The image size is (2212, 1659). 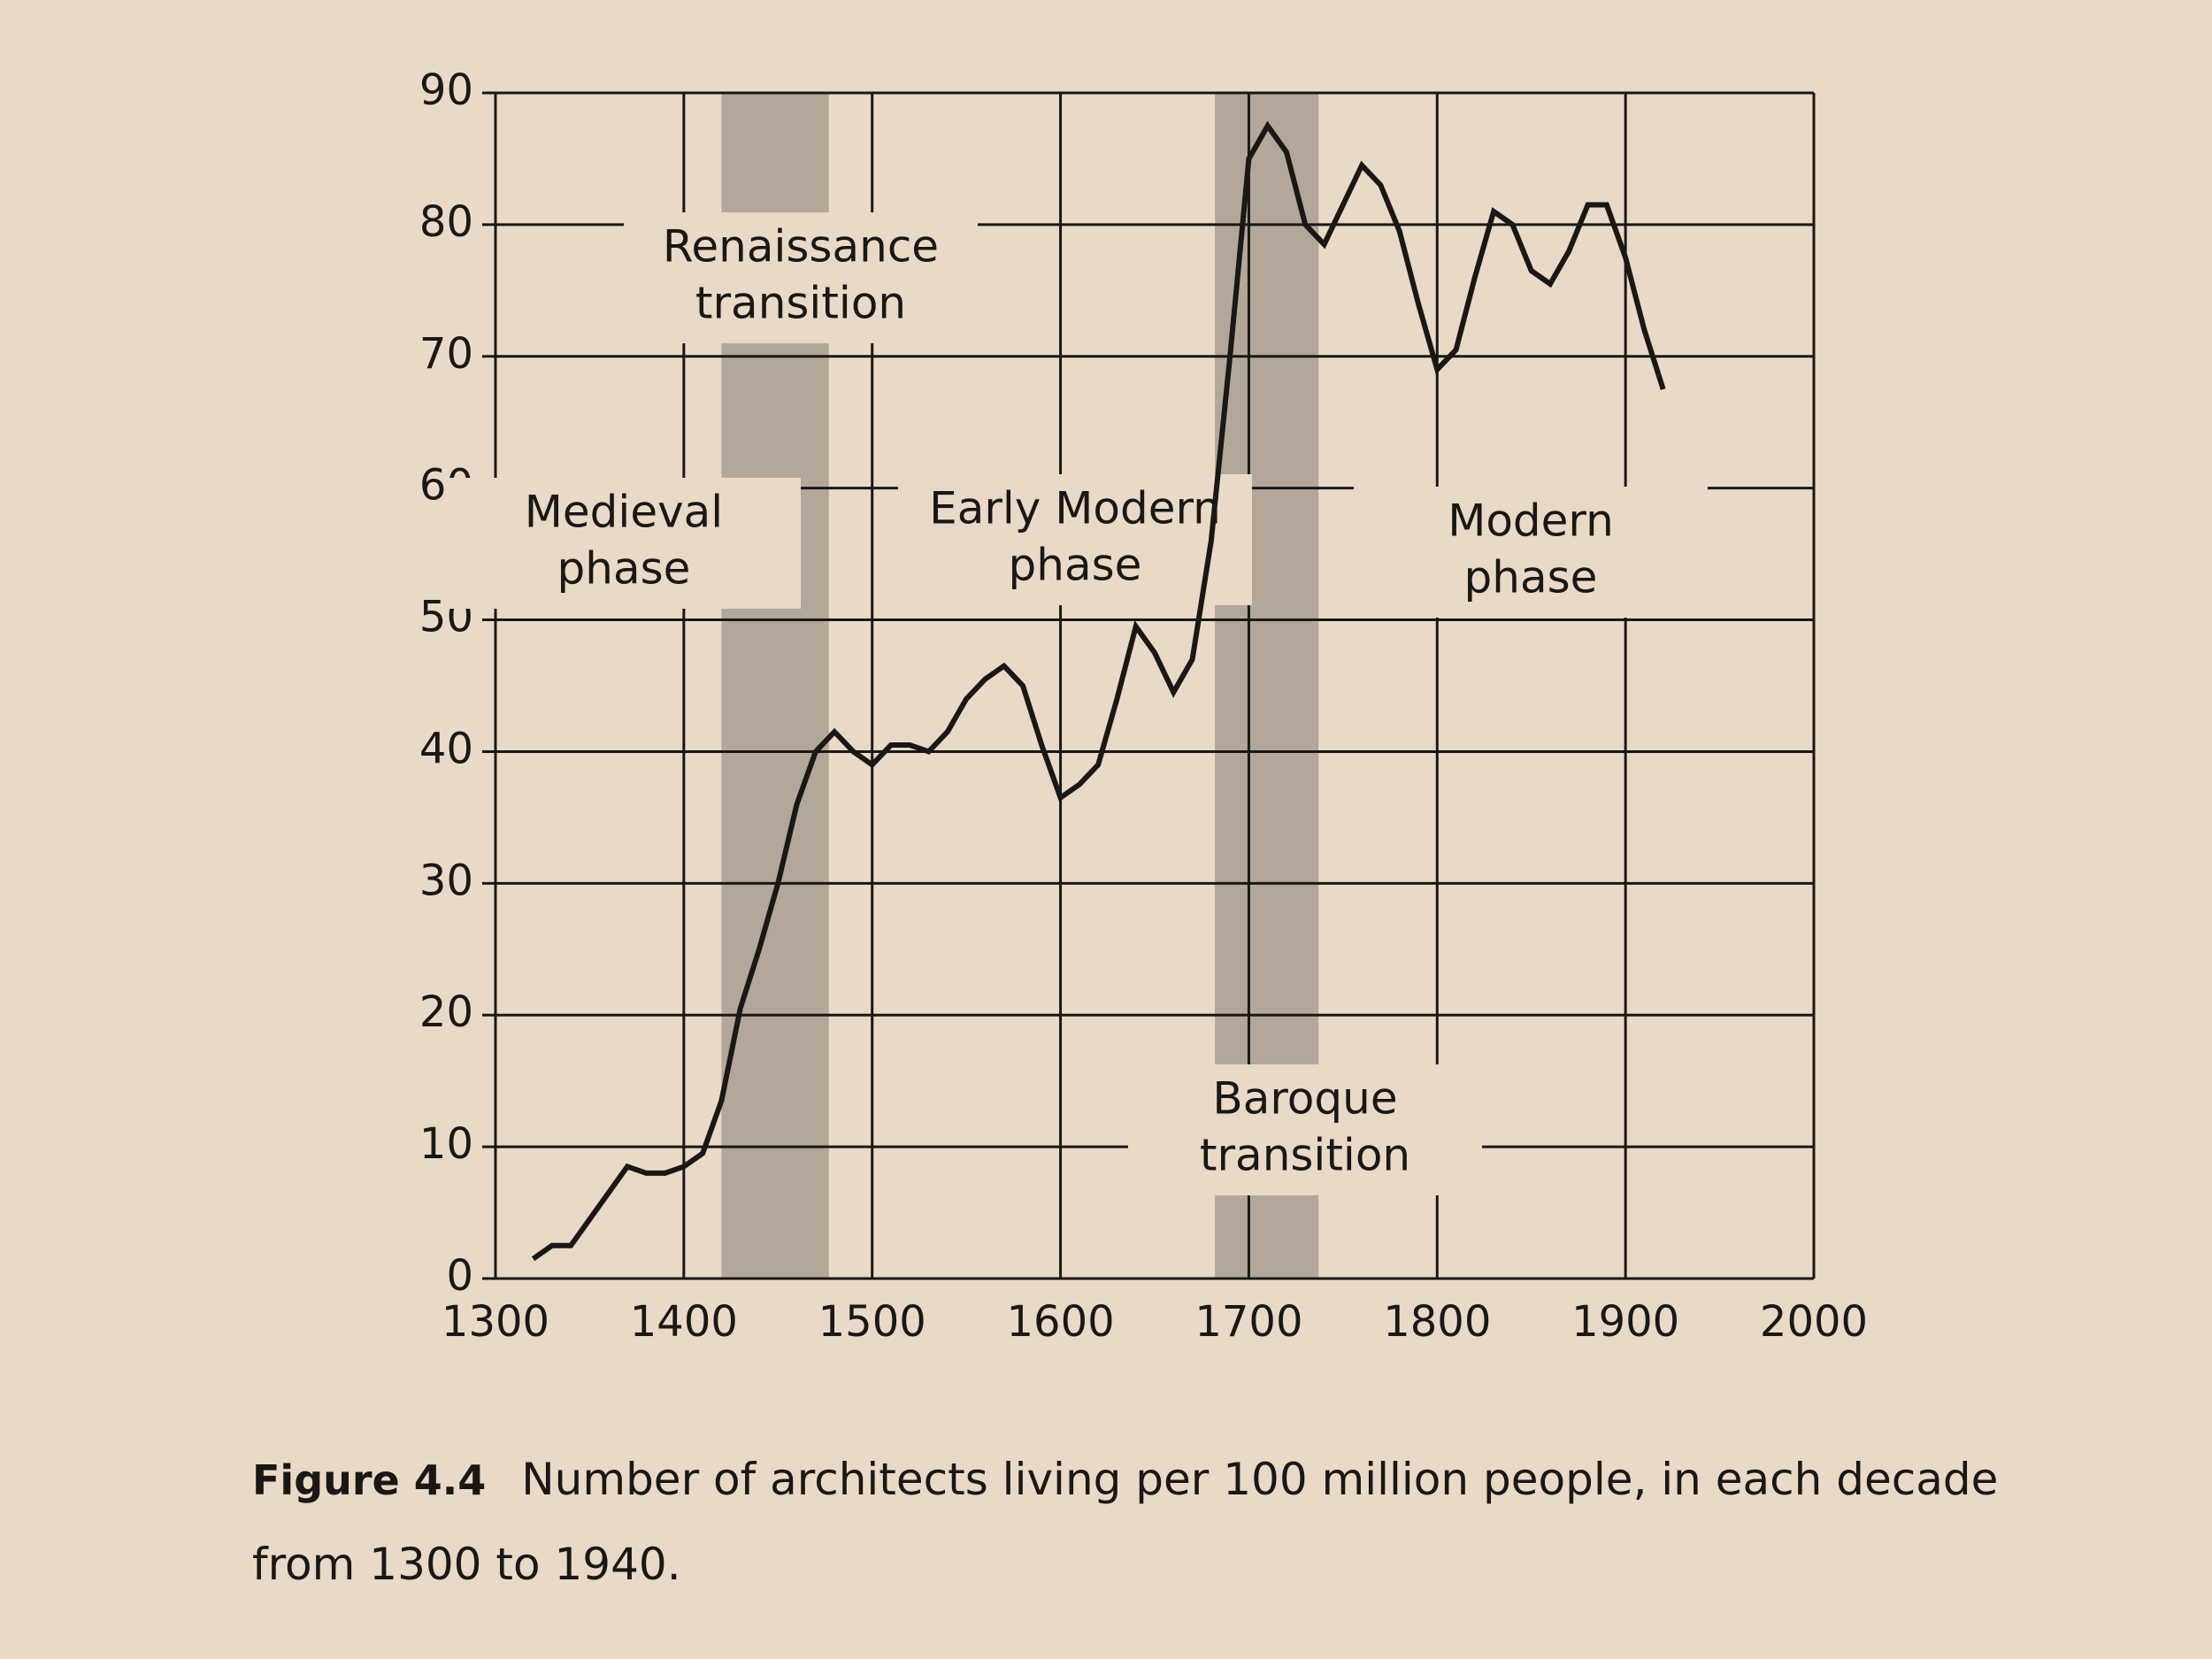 I want to click on y-tick-label: 90, so click(x=446, y=90).